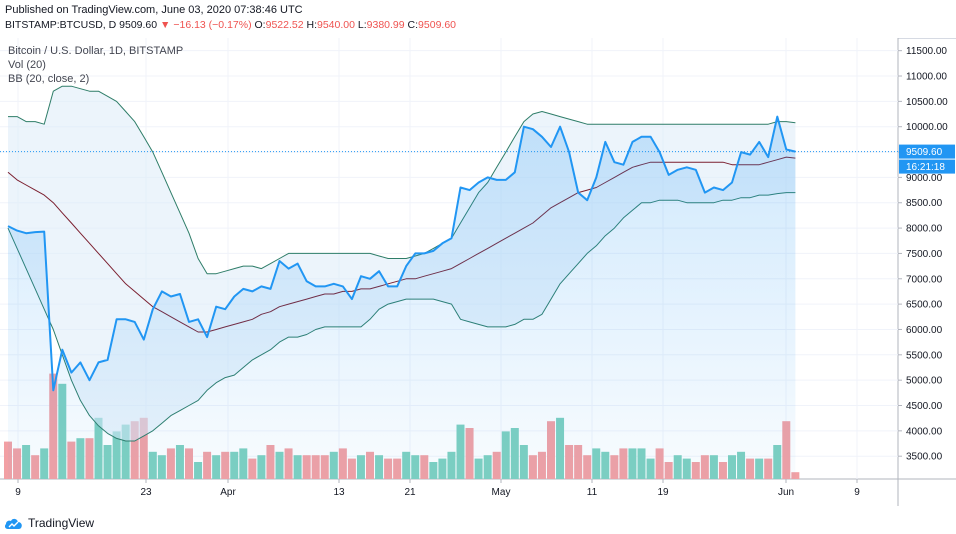 The image size is (956, 534). What do you see at coordinates (926, 77) in the screenshot?
I see `y-tick-label: 11000.00` at bounding box center [926, 77].